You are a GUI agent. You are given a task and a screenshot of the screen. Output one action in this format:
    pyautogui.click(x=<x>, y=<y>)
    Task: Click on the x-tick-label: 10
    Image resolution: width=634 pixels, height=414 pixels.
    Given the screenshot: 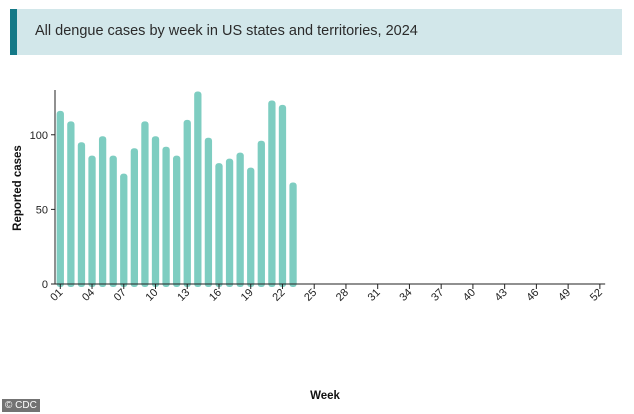 What is the action you would take?
    pyautogui.click(x=151, y=295)
    